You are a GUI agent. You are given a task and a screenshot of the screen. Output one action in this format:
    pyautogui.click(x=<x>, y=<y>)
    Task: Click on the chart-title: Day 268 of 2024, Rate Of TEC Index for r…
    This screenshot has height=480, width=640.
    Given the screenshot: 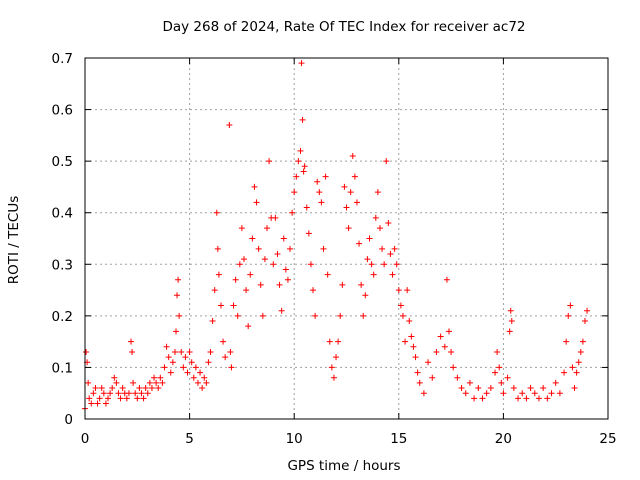 What is the action you would take?
    pyautogui.click(x=343, y=27)
    